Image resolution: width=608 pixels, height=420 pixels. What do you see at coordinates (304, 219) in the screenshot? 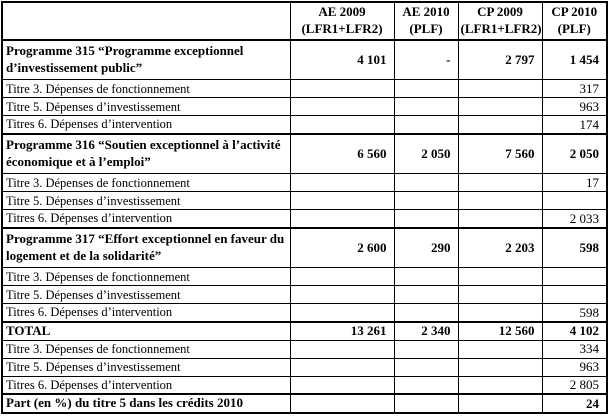
I see `table-row: Titres 6. Dépenses d’intervention 2 033` at bounding box center [304, 219].